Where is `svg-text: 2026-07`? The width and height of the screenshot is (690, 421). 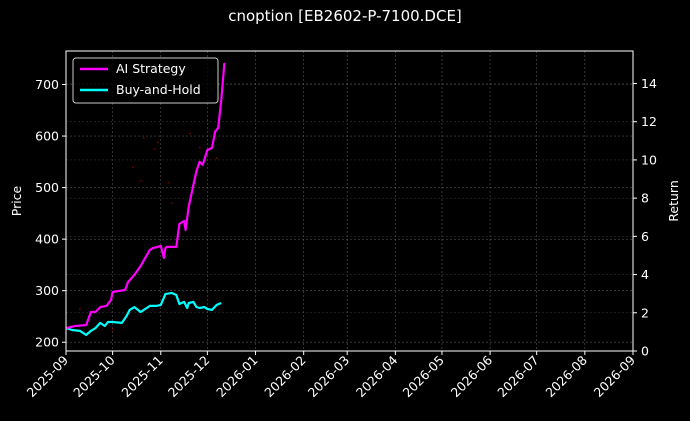 svg-text: 2026-07 is located at coordinates (518, 377).